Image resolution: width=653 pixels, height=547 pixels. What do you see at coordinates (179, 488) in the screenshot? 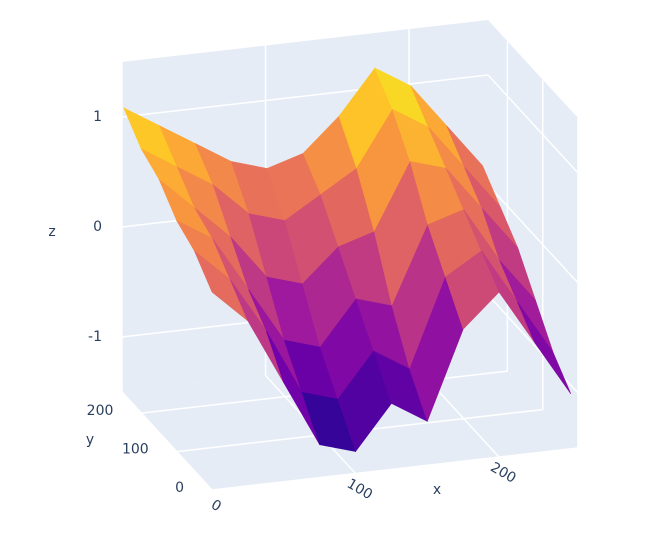
I see `y-tick-label: 0` at bounding box center [179, 488].